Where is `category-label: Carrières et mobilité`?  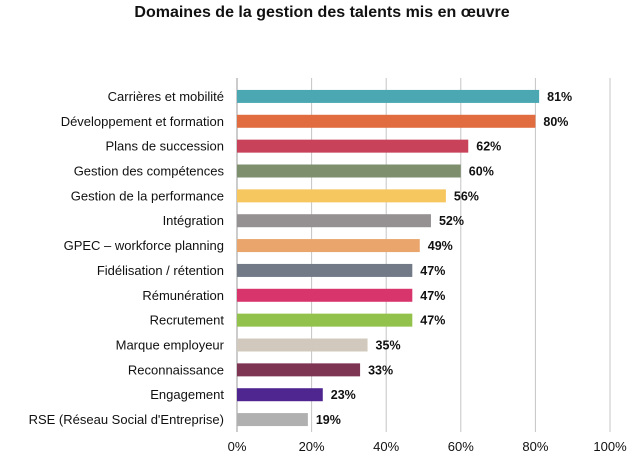
category-label: Carrières et mobilité is located at coordinates (166, 96).